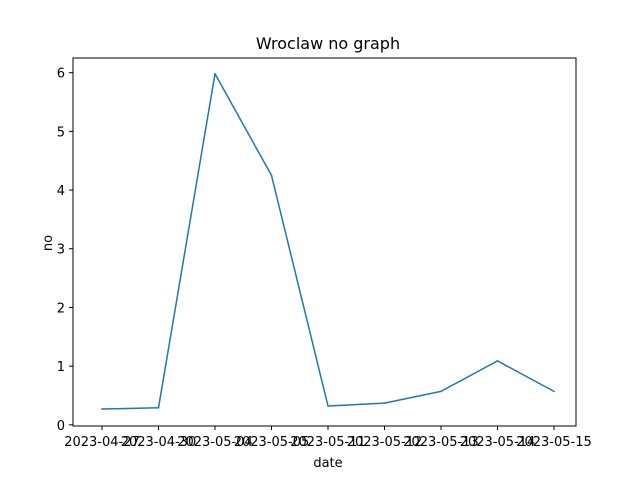 The height and width of the screenshot is (480, 640). I want to click on y-axis: 0 1 2 3 4 5 6, so click(65, 250).